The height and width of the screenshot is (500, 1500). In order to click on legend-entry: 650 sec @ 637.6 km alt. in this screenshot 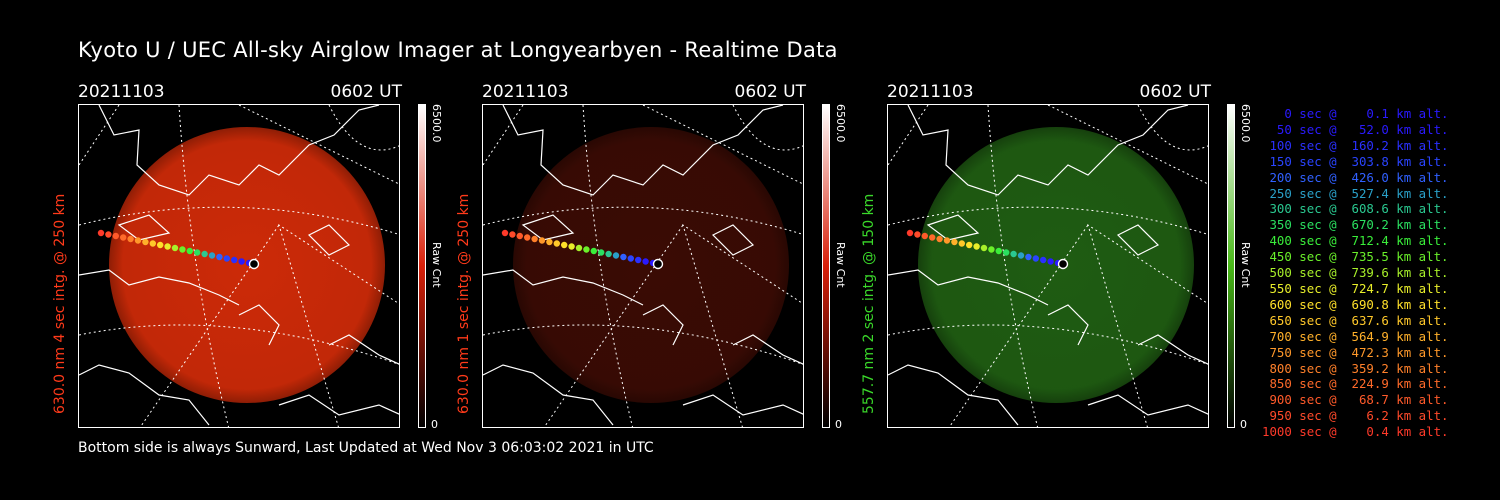, I will do `click(1355, 320)`.